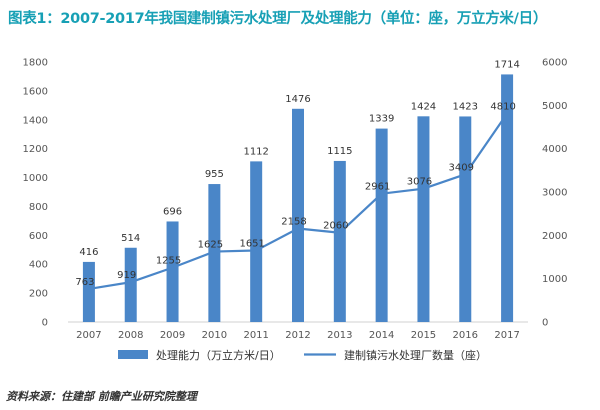 This screenshot has width=600, height=410. What do you see at coordinates (38, 236) in the screenshot?
I see `left-tick-label: 600` at bounding box center [38, 236].